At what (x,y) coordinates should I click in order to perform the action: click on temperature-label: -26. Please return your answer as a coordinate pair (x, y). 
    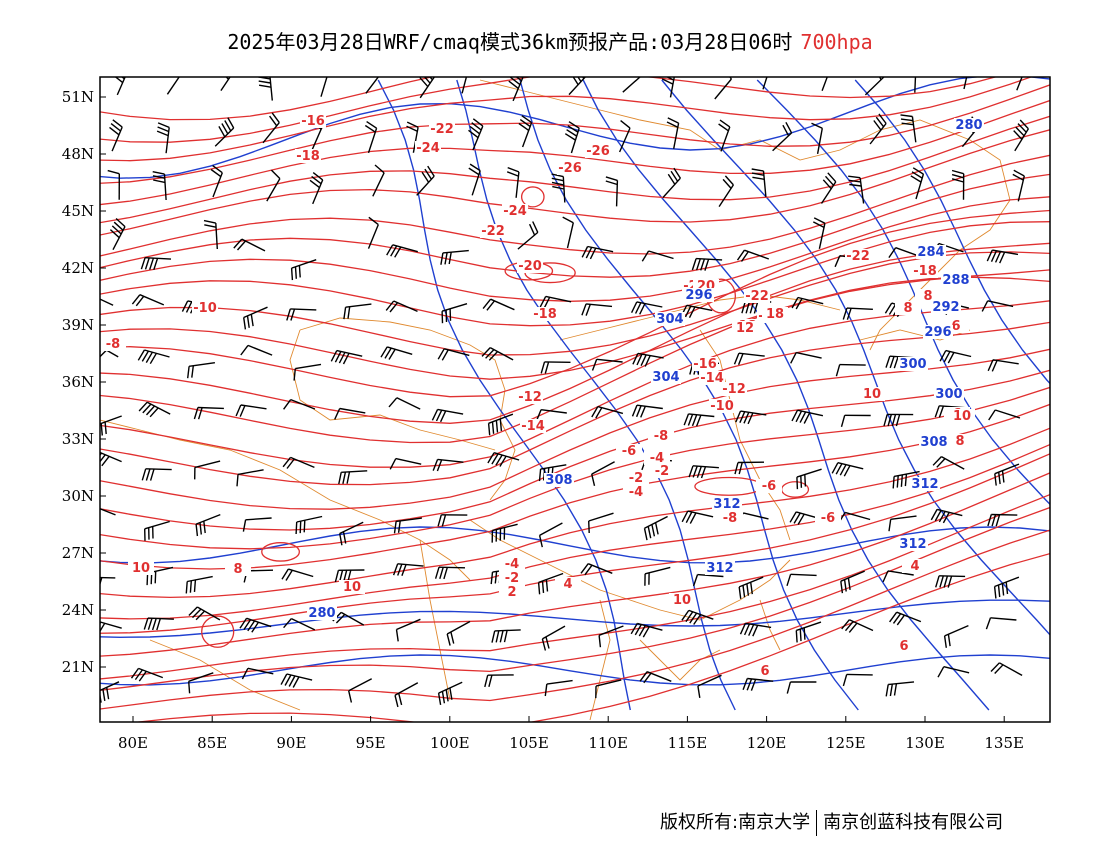
    Looking at the image, I should click on (598, 151).